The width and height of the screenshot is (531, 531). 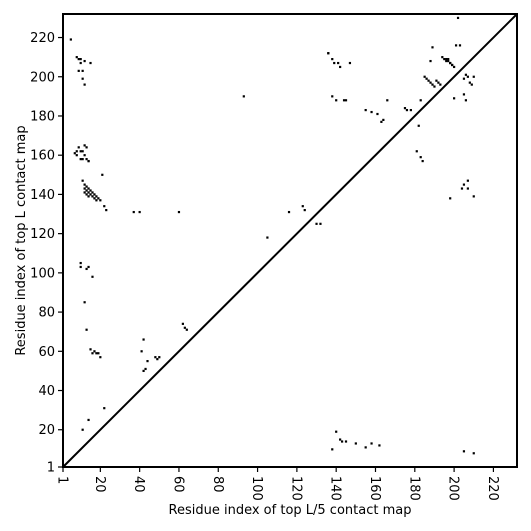 I want to click on x-axis-ticks: 1 20 40 60 80 100 120 140 160 180 200 220, so click(x=277, y=484).